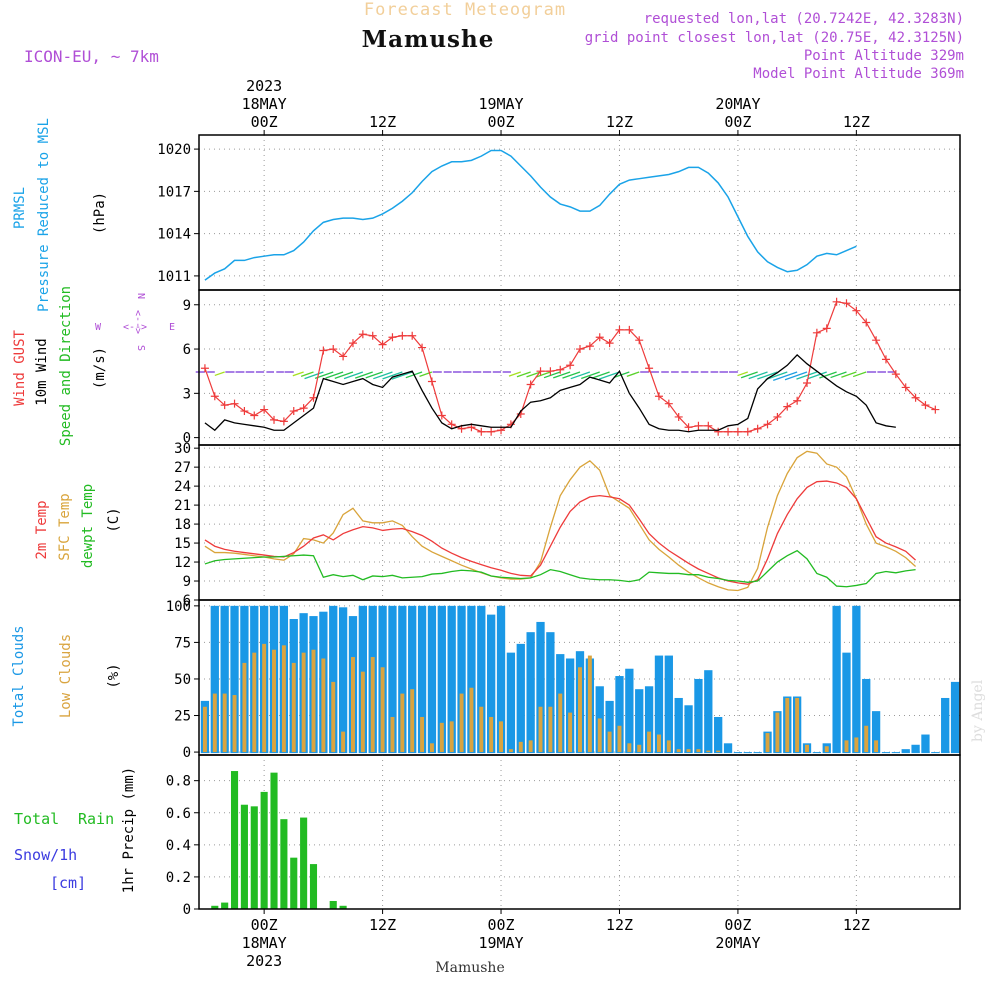 The width and height of the screenshot is (1000, 1004). I want to click on t2m-line, so click(560, 532).